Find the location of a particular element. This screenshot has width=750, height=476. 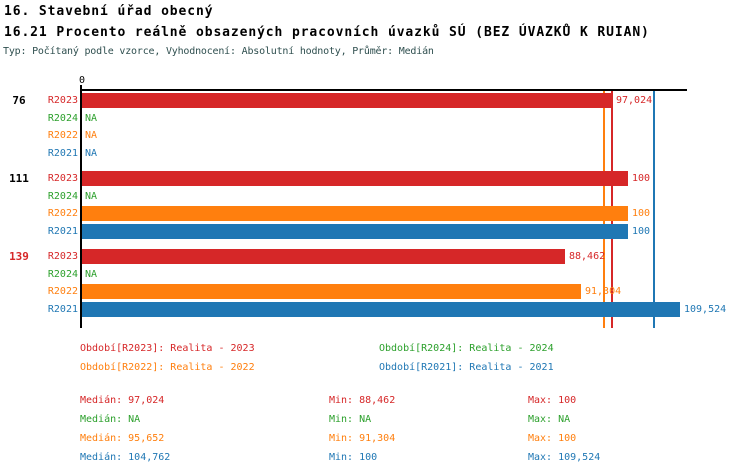

stat-min: Min: 88,462 is located at coordinates (362, 400).